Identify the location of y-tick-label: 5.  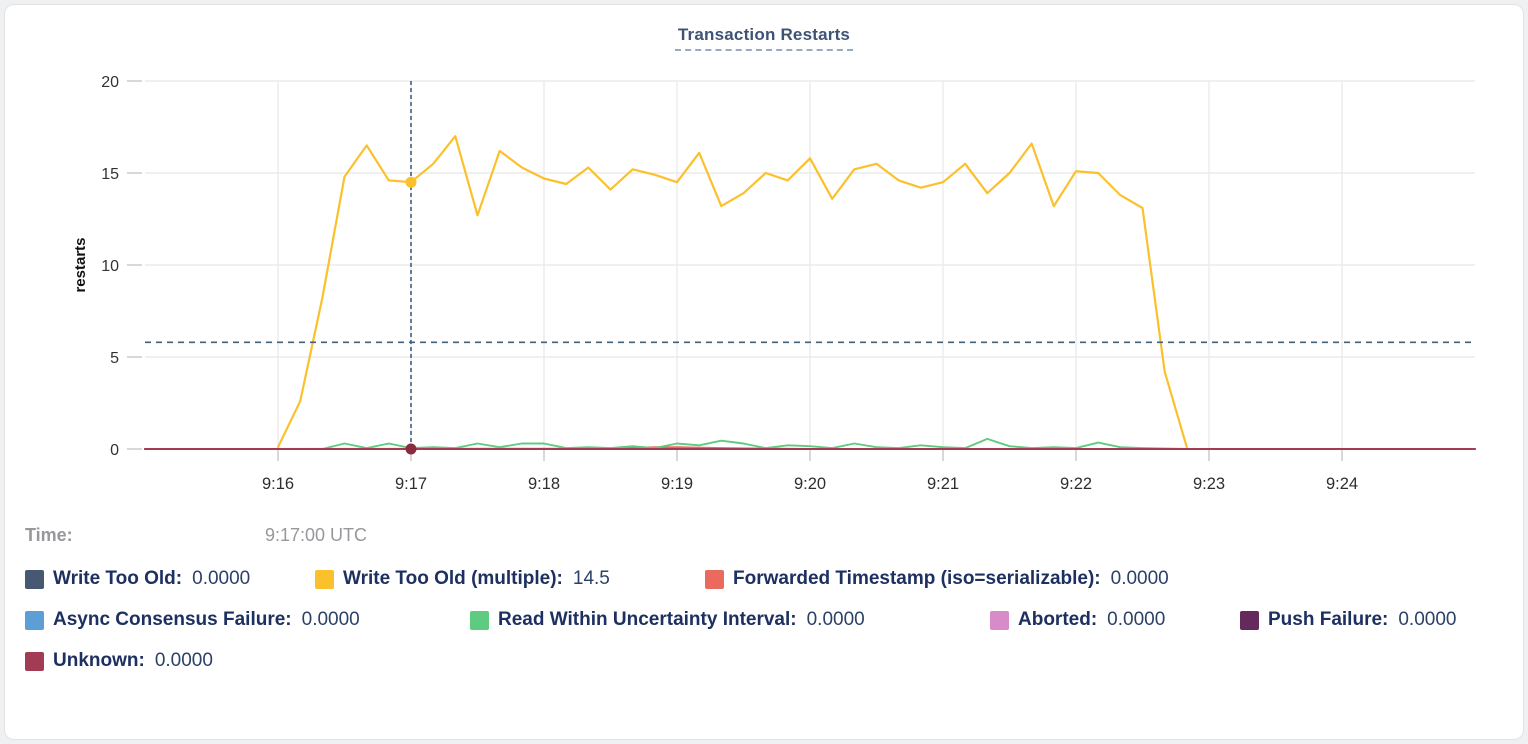
(114, 358).